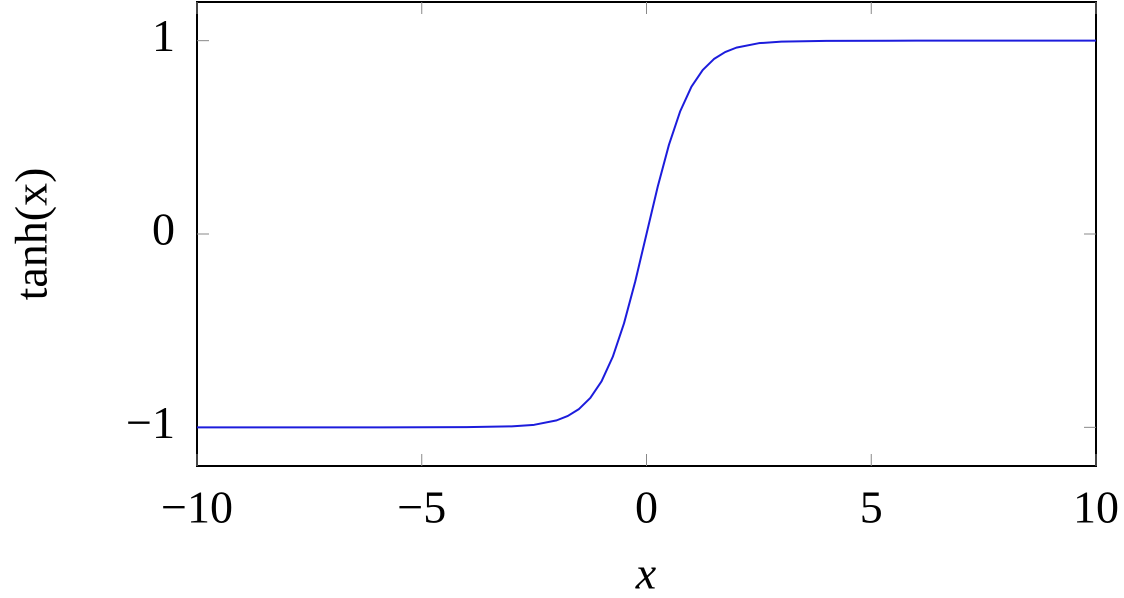 This screenshot has height=598, width=1124. I want to click on x-tick-label: −10, so click(197, 507).